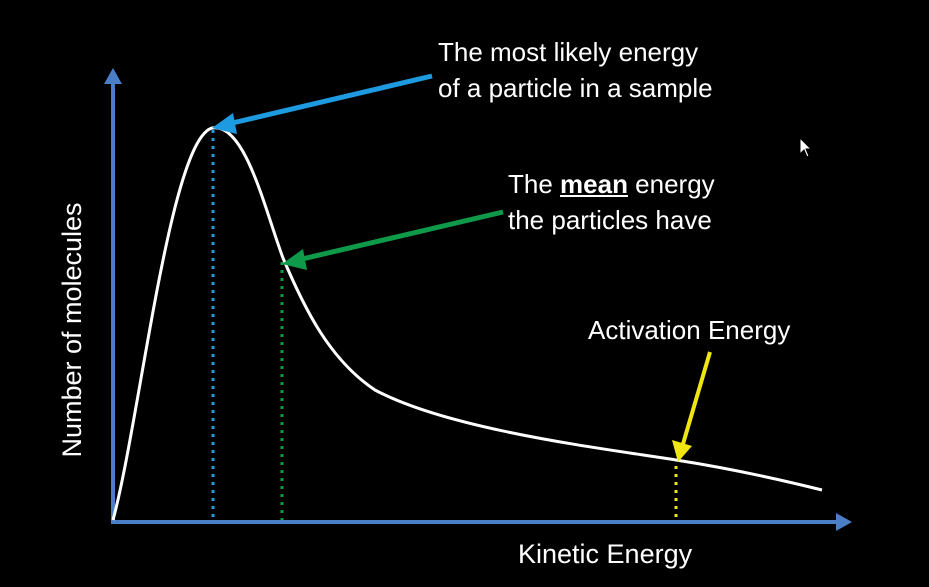  Describe the element at coordinates (113, 76) in the screenshot. I see `y-axis-arrowhead` at that location.